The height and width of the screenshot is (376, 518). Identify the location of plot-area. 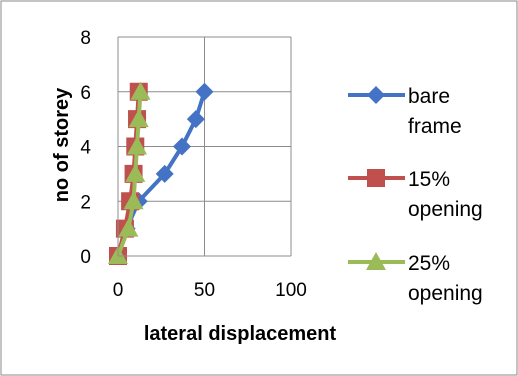
(161, 173).